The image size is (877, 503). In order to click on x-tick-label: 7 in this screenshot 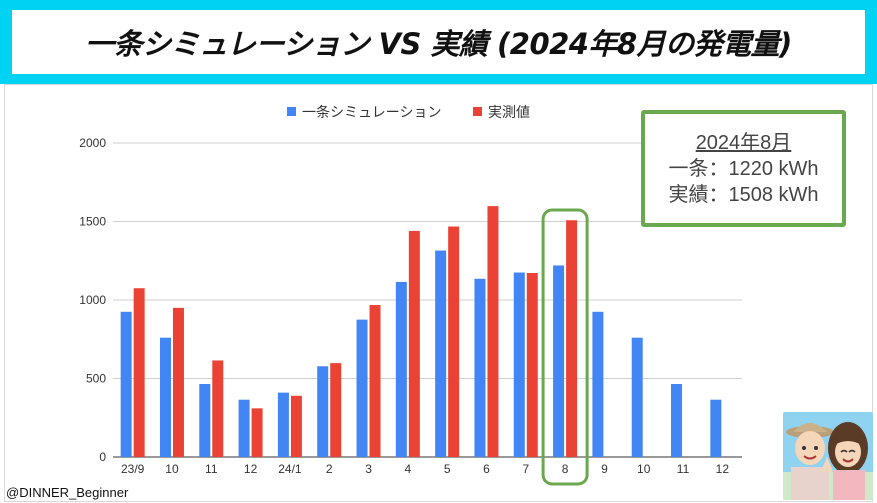, I will do `click(525, 469)`.